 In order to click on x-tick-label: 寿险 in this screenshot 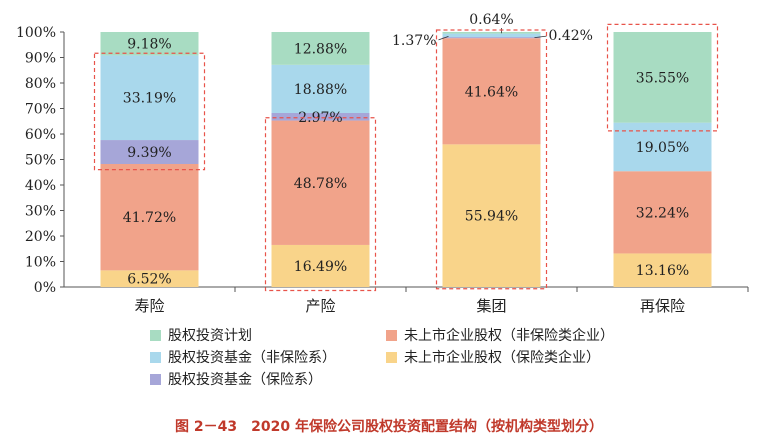, I will do `click(149, 306)`.